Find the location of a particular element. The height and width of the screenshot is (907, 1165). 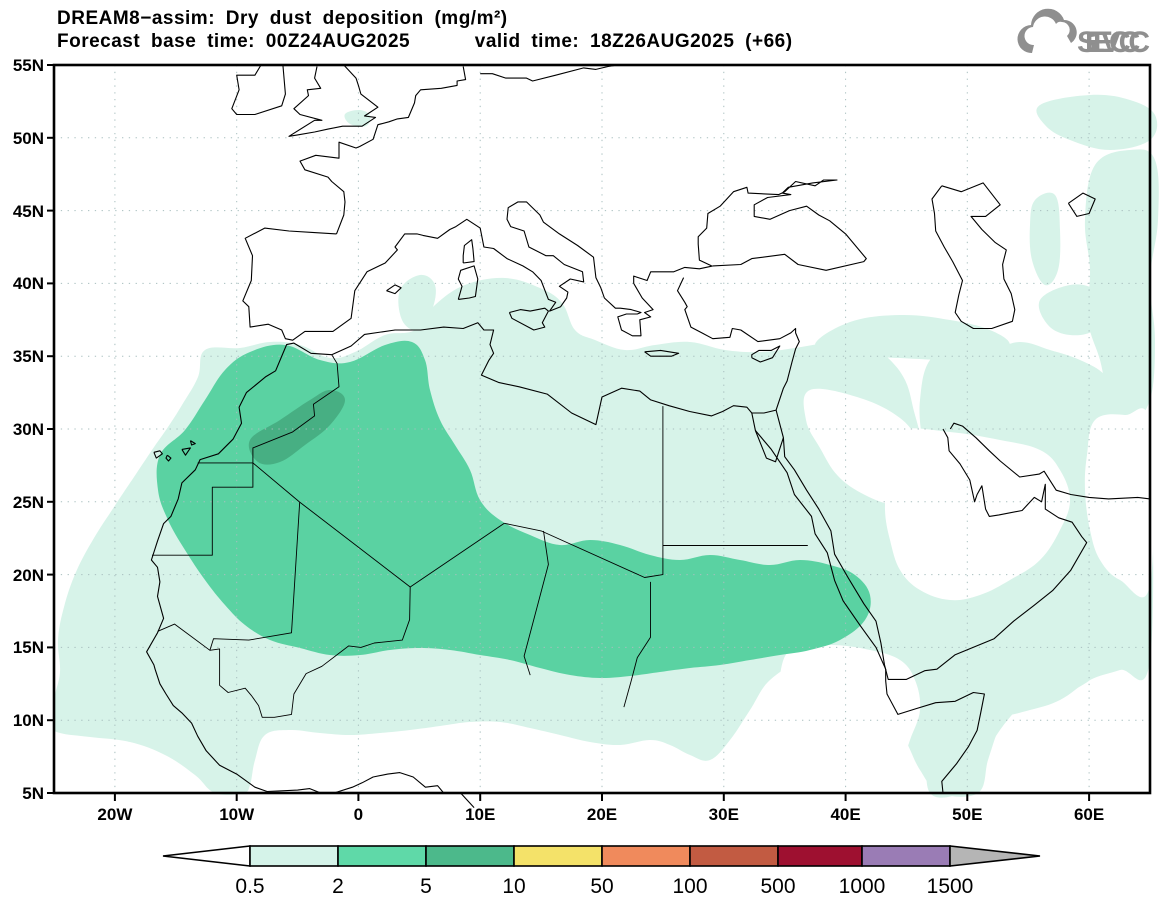

svg-text: 1000 is located at coordinates (862, 886).